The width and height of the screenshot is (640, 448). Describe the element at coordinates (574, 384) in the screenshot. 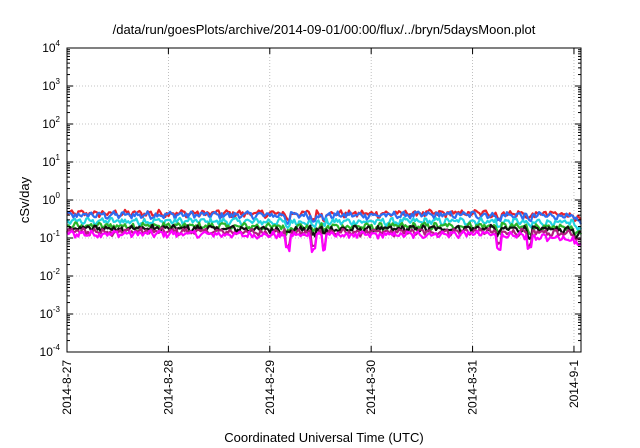

I see `x-tick-label: 2014-9-1` at that location.